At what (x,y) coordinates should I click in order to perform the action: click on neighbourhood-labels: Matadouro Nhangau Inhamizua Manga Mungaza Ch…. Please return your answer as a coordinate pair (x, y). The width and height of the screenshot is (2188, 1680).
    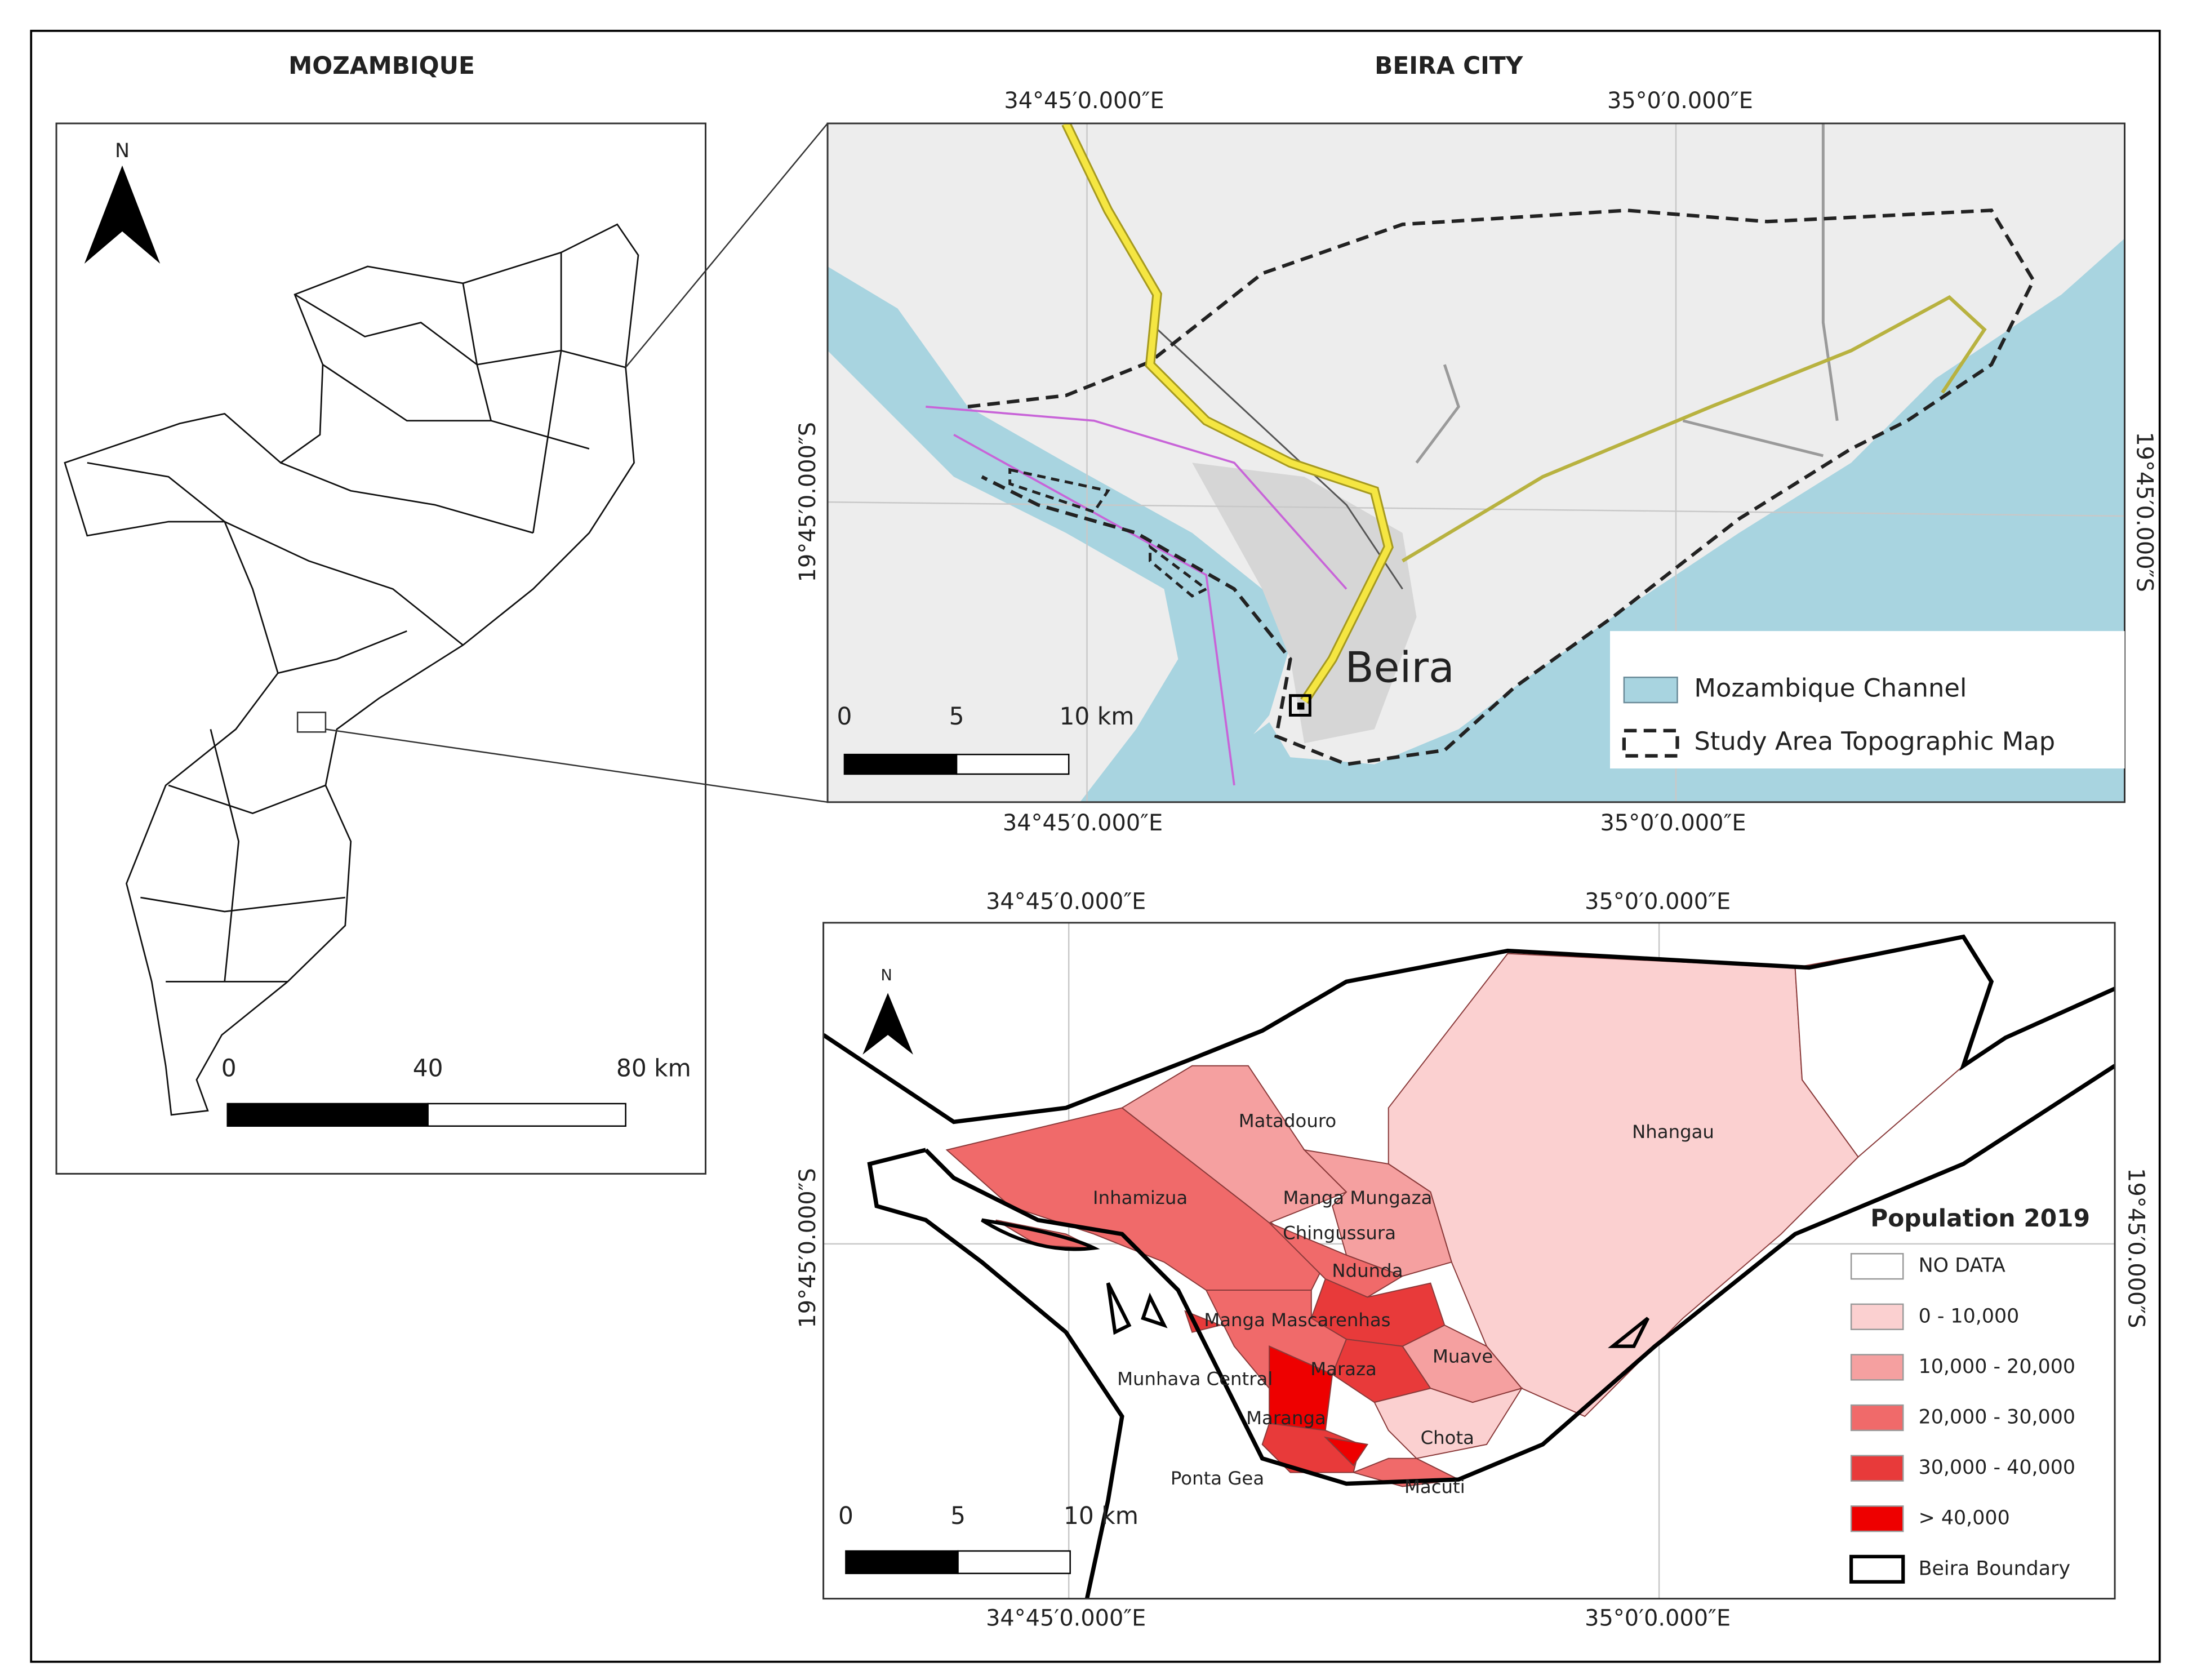
    Looking at the image, I should click on (1403, 1303).